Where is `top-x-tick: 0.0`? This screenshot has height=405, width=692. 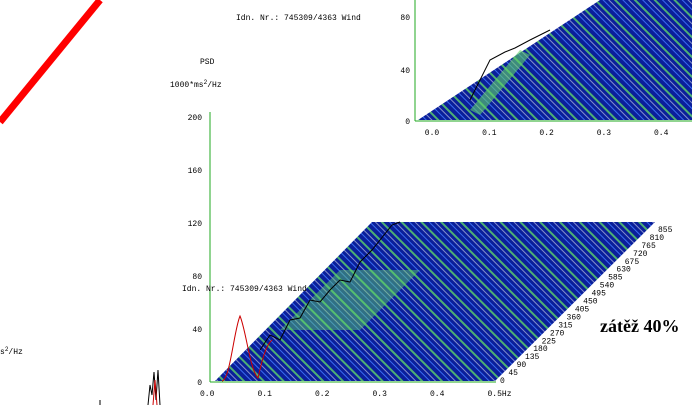
top-x-tick: 0.0 is located at coordinates (432, 133).